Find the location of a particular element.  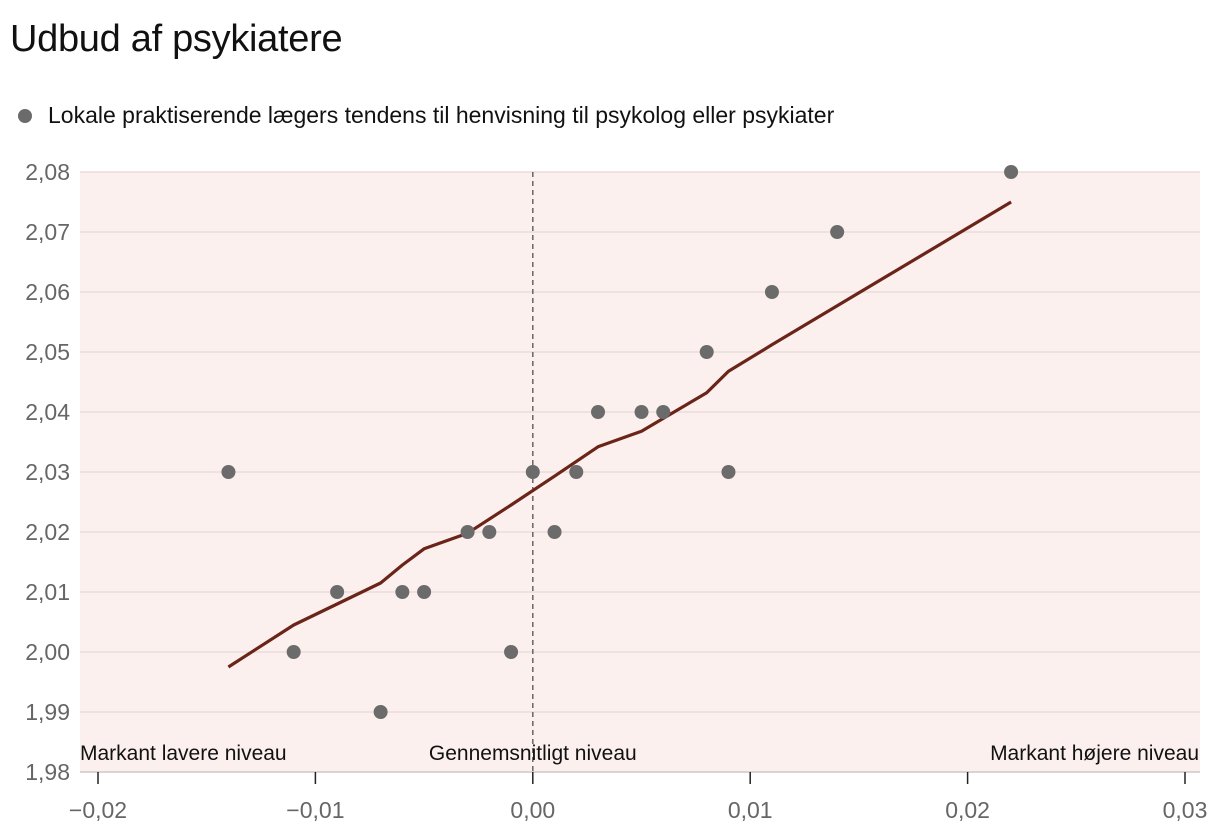

y-tick-label: 2,06 is located at coordinates (47, 292).